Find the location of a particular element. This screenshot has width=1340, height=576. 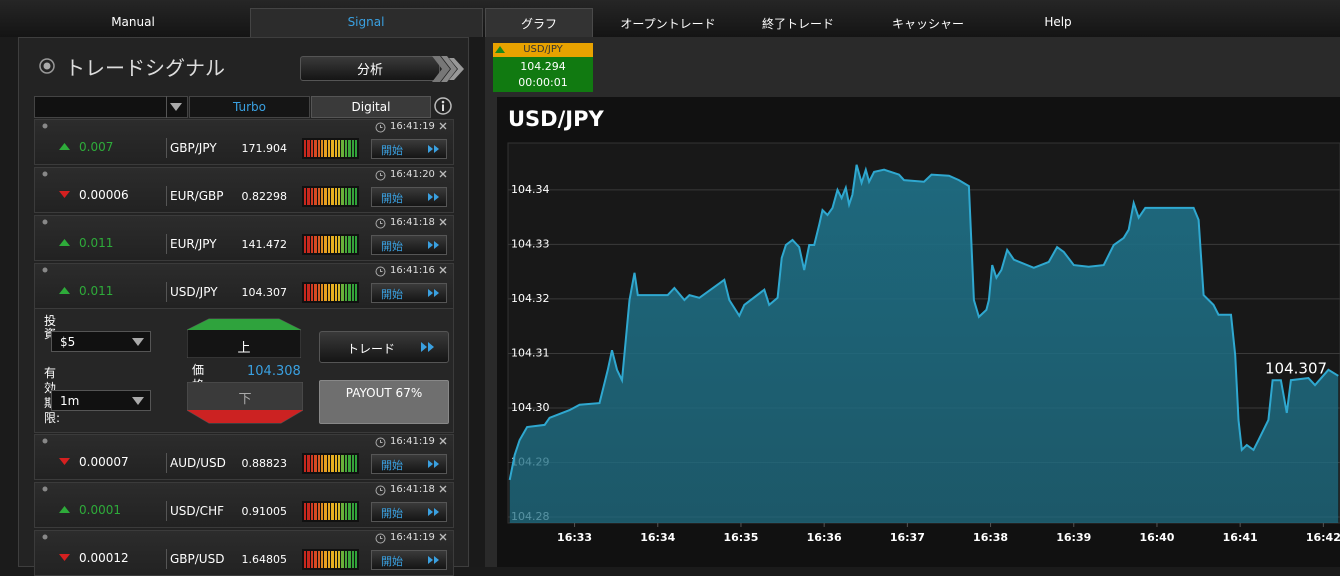

x-tick-label: 16:36 is located at coordinates (824, 537).